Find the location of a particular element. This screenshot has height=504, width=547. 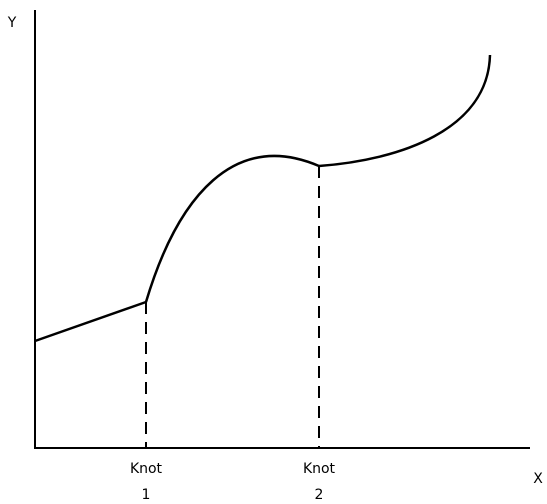

y-axis-label: Y is located at coordinates (12, 23).